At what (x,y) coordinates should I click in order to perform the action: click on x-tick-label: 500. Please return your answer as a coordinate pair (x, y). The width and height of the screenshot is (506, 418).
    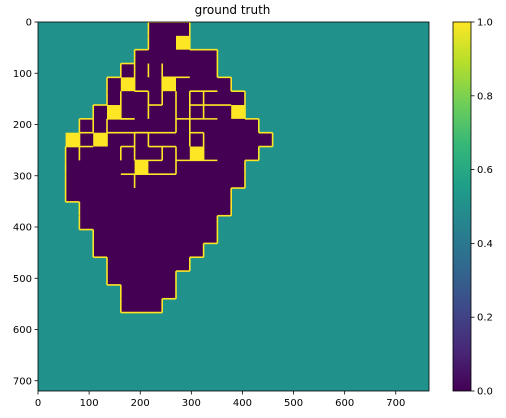
    Looking at the image, I should click on (293, 403).